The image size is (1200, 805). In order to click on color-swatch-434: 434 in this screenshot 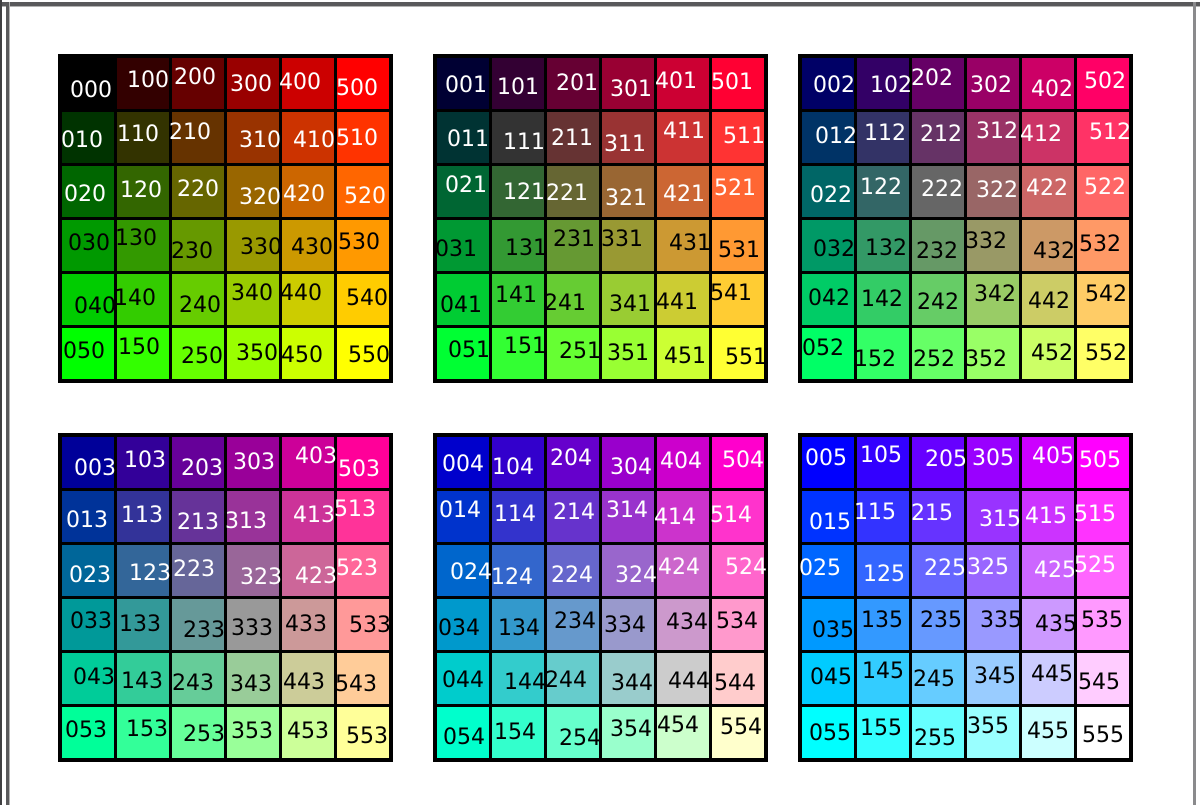, I will do `click(683, 624)`.